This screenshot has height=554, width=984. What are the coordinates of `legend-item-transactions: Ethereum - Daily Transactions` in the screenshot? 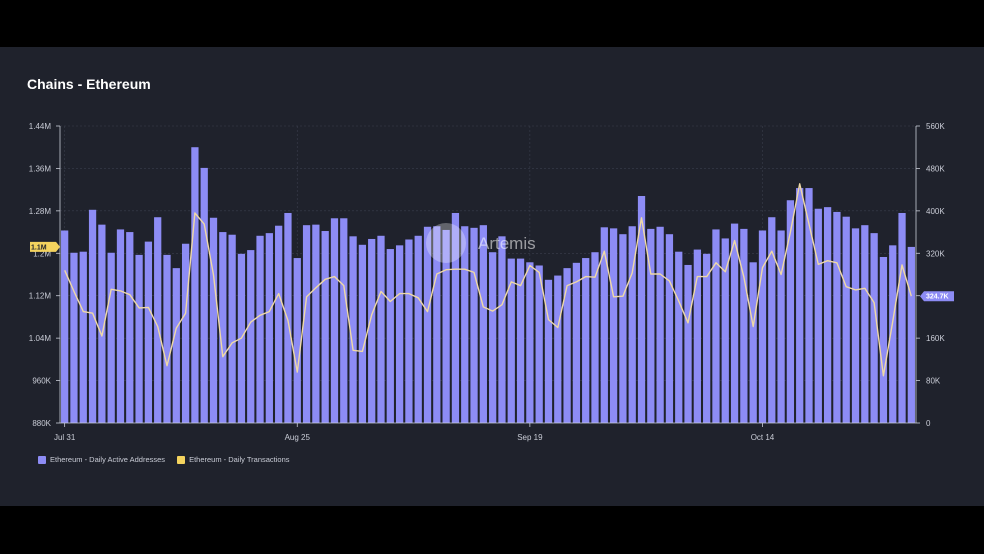 It's located at (233, 459).